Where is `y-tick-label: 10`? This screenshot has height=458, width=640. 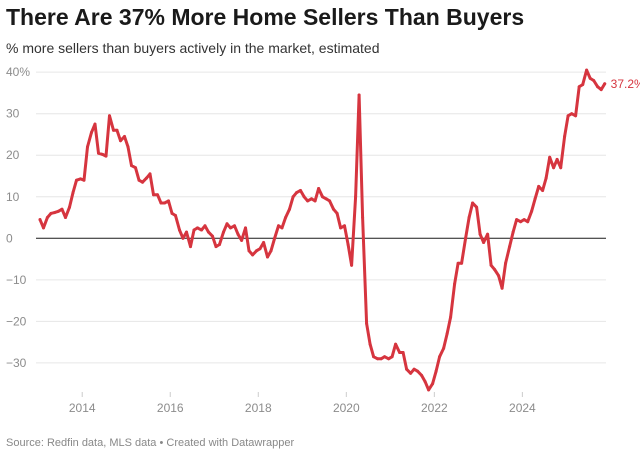
y-tick-label: 10 is located at coordinates (13, 197).